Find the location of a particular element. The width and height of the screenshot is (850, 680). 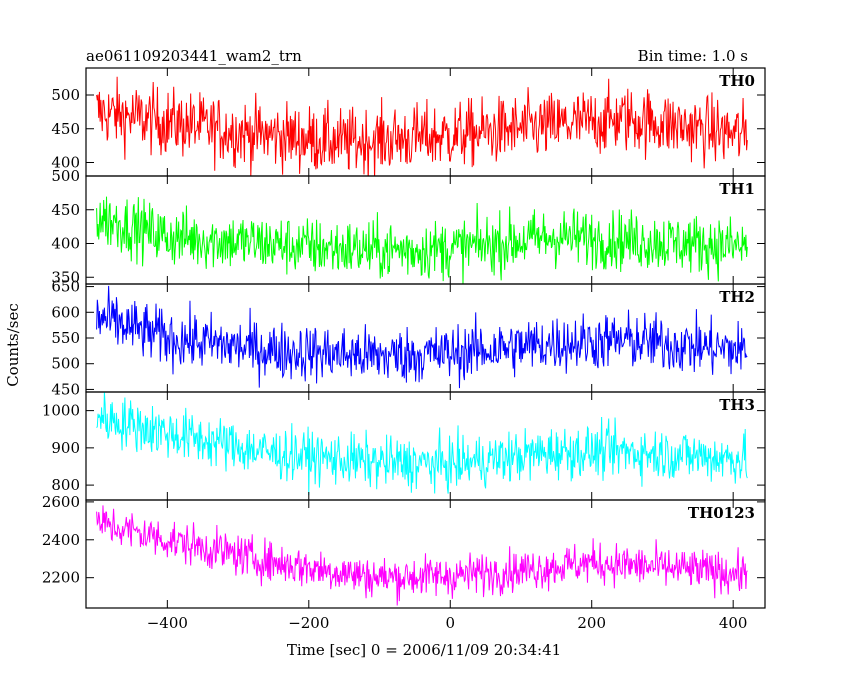

y-tick-label: 2200 is located at coordinates (61, 578).